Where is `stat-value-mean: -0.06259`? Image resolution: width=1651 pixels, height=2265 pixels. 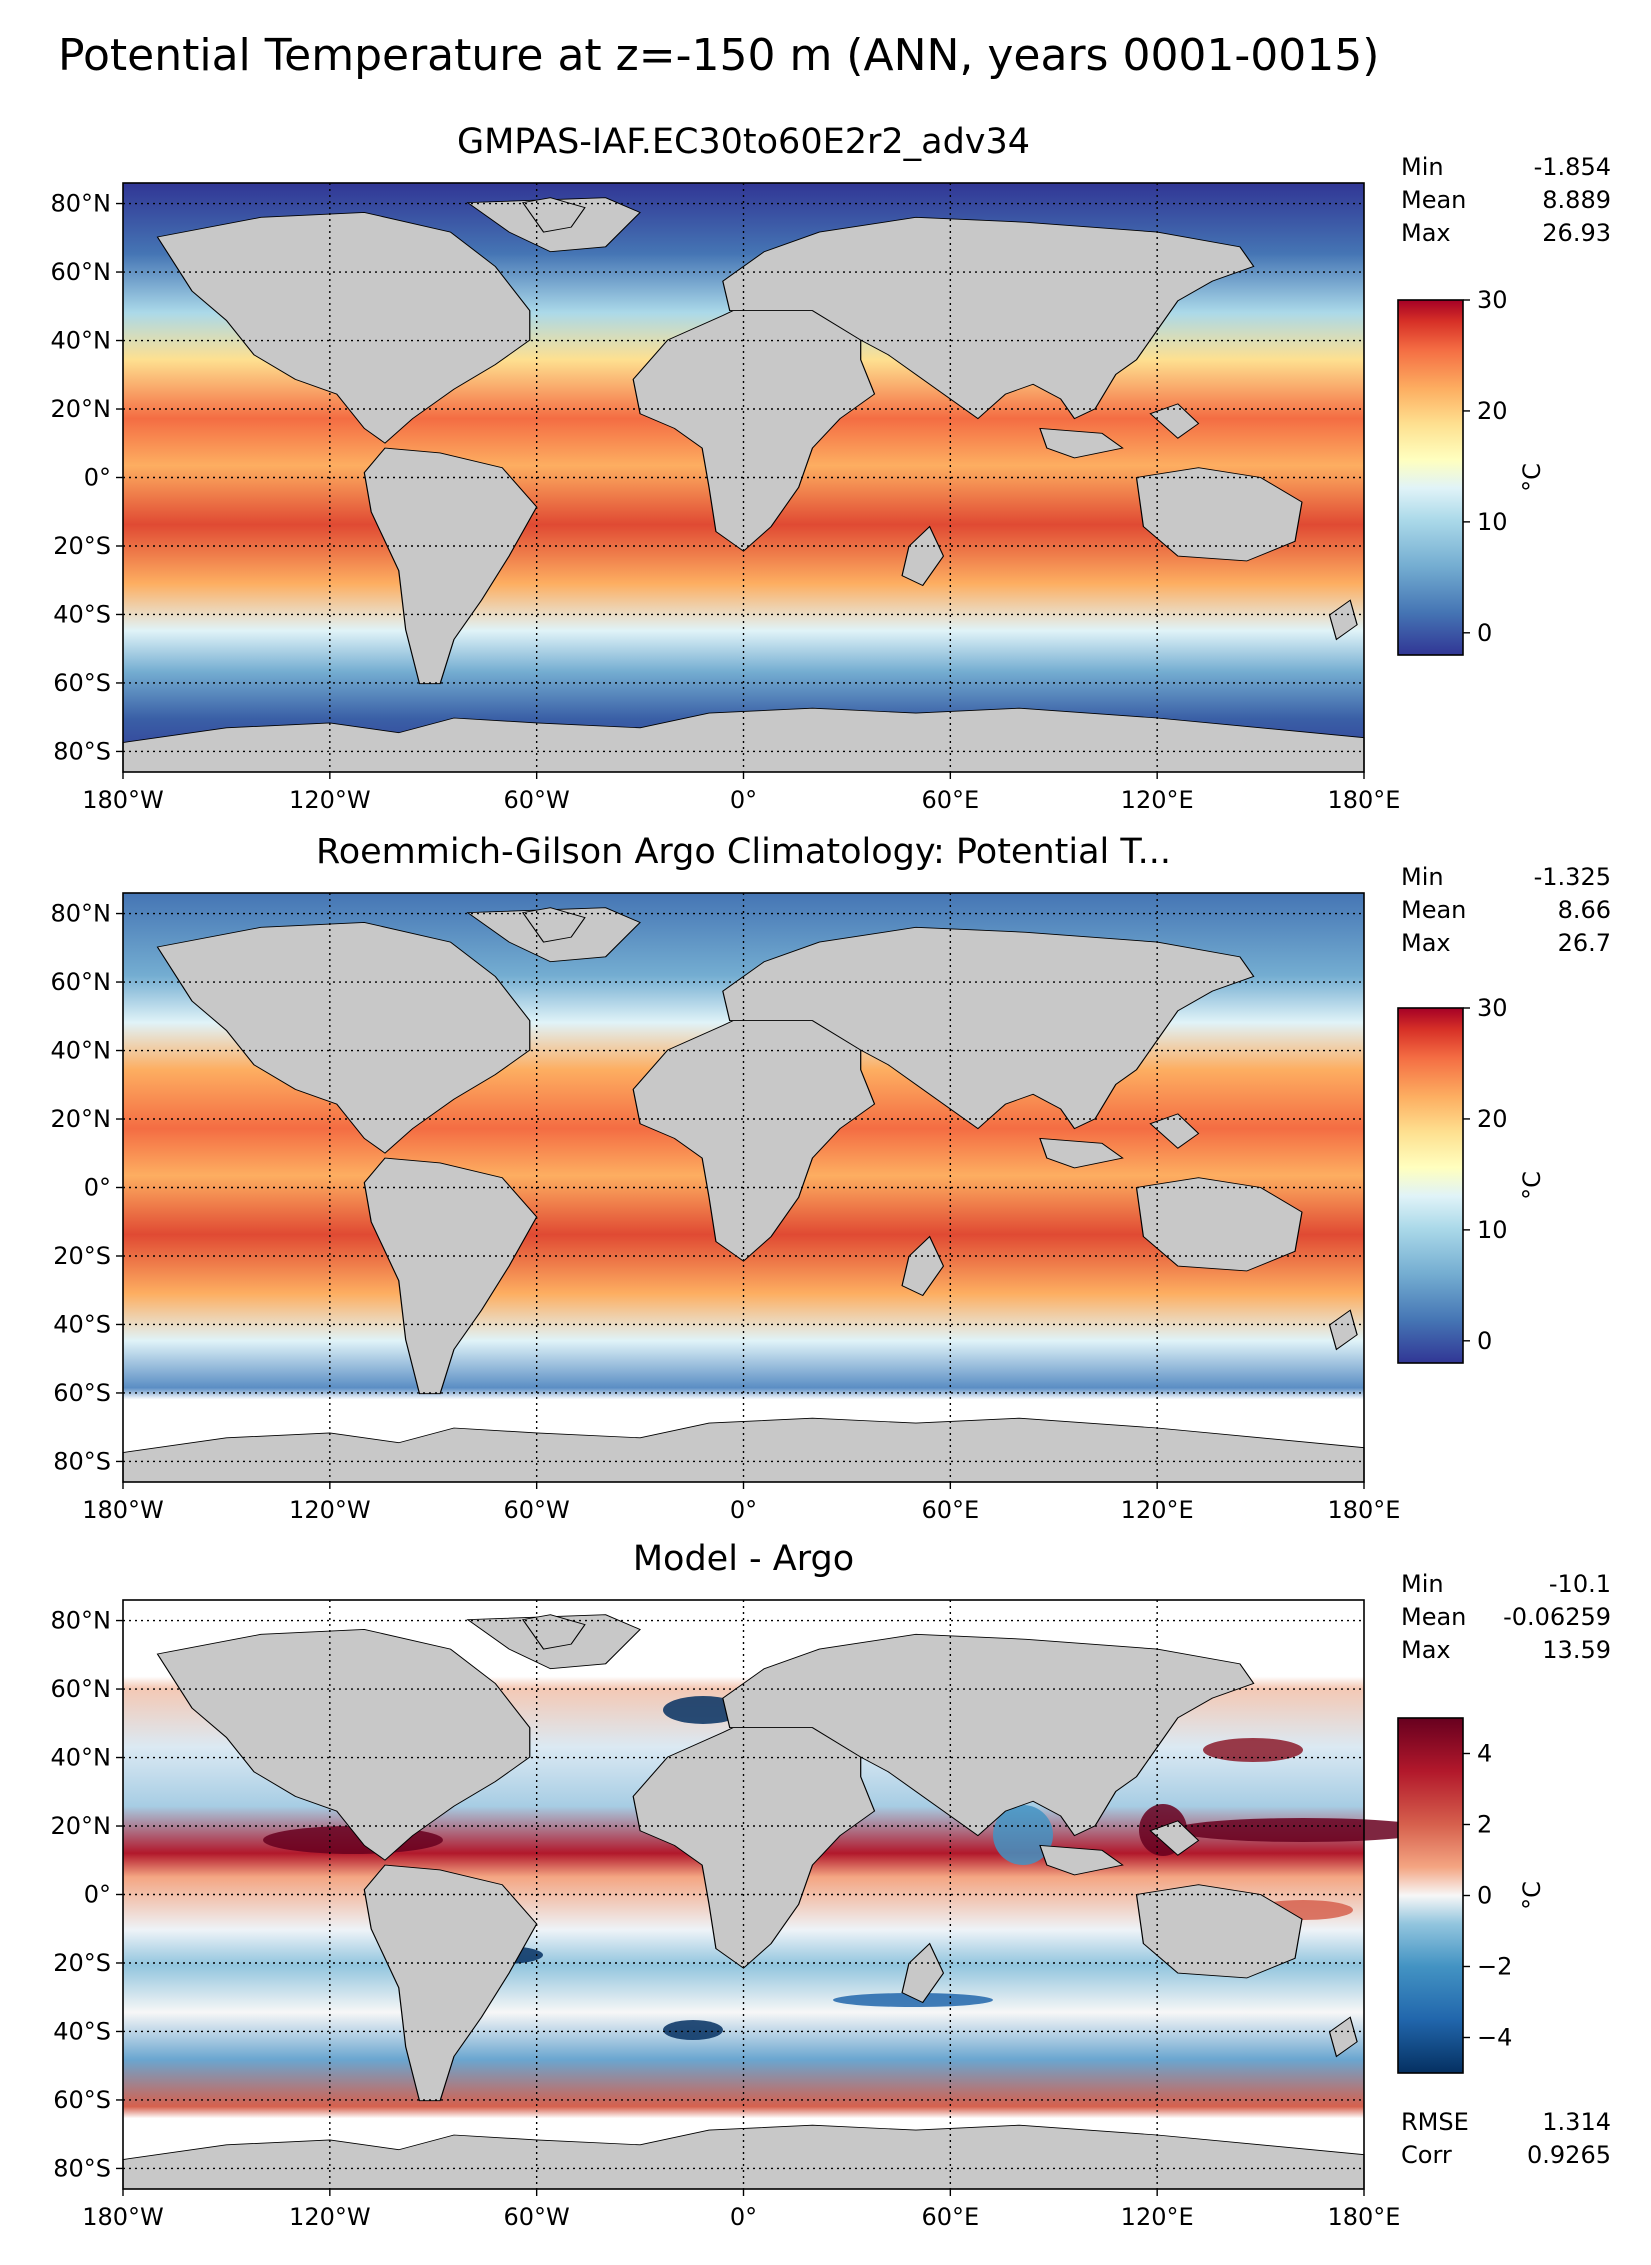 stat-value-mean: -0.06259 is located at coordinates (1557, 1617).